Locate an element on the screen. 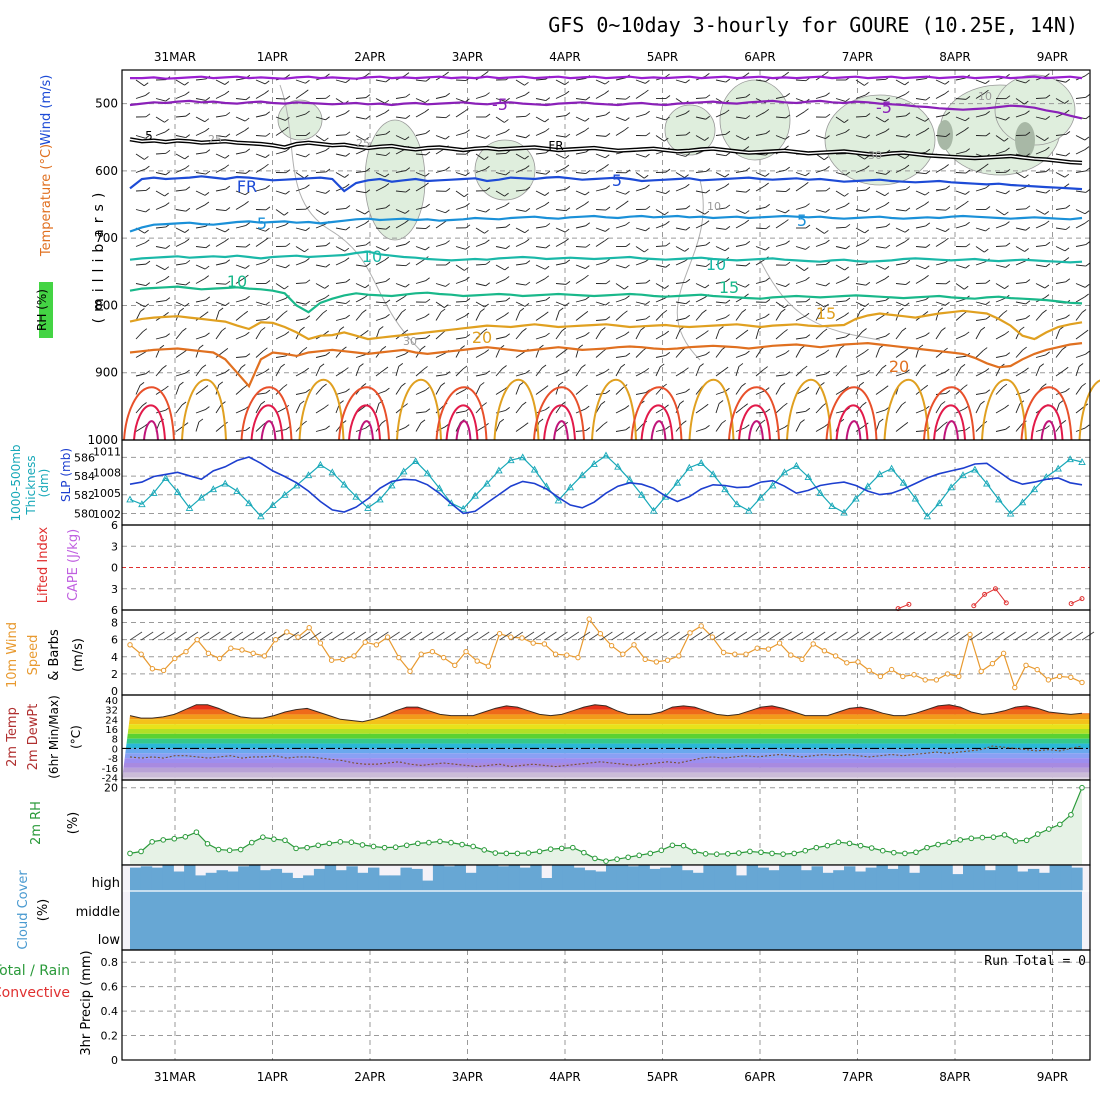 The height and width of the screenshot is (1100, 1100). wind10m-axis-label-4: (m/s) is located at coordinates (78, 655).